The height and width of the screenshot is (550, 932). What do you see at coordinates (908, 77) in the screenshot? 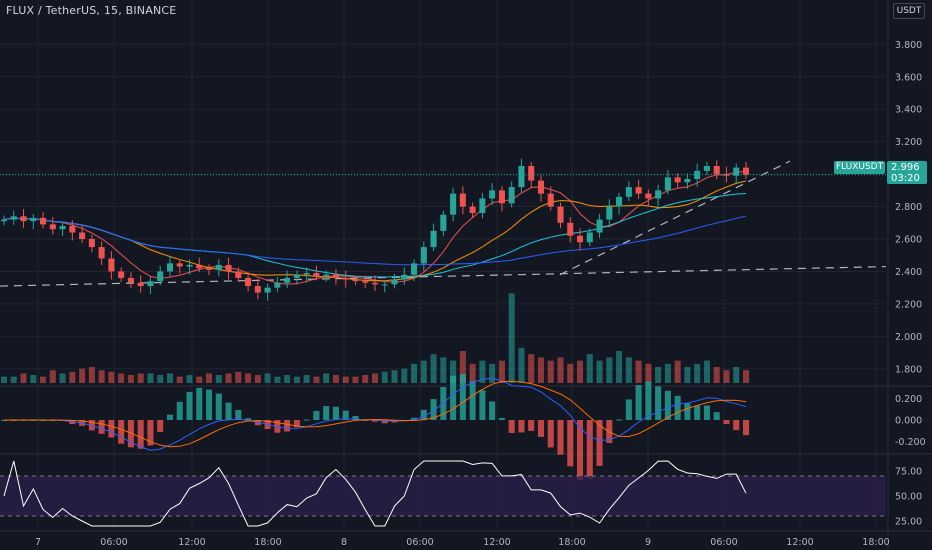
I see `price-tick-label: 3.600` at bounding box center [908, 77].